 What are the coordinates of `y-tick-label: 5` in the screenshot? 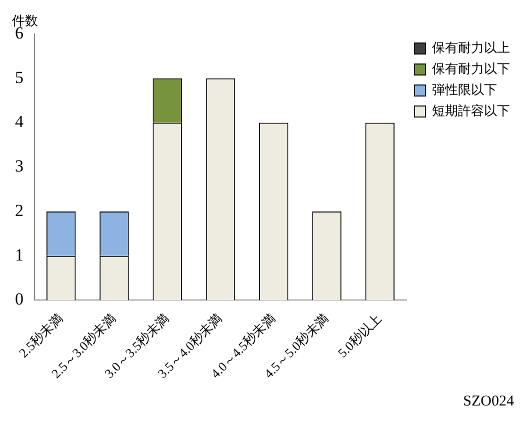 It's located at (19, 77).